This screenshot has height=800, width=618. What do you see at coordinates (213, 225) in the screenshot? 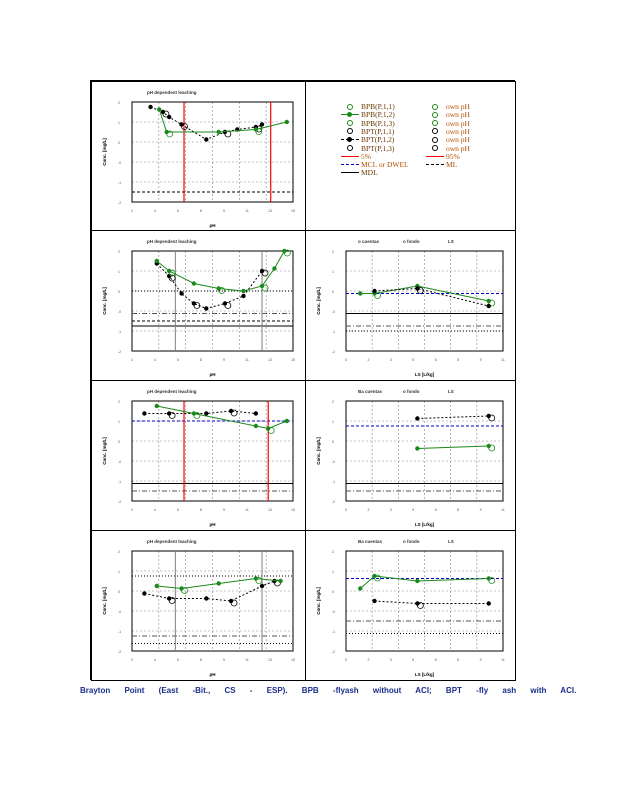
I see `x-axis-label: pH` at bounding box center [213, 225].